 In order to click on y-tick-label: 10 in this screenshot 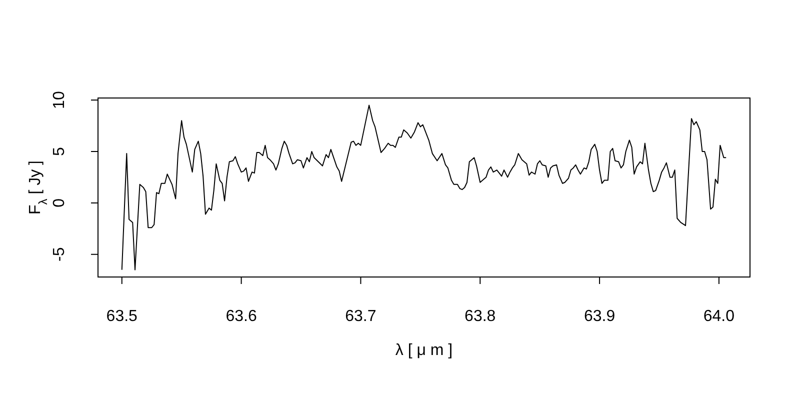, I will do `click(59, 100)`.